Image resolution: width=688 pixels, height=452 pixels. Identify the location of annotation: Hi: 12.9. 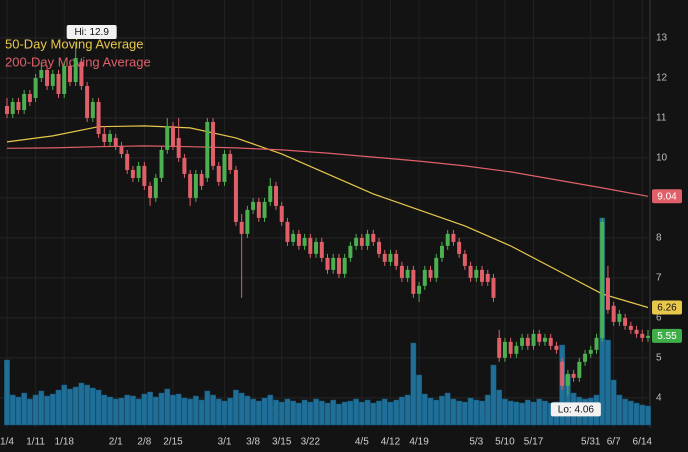
(91, 32).